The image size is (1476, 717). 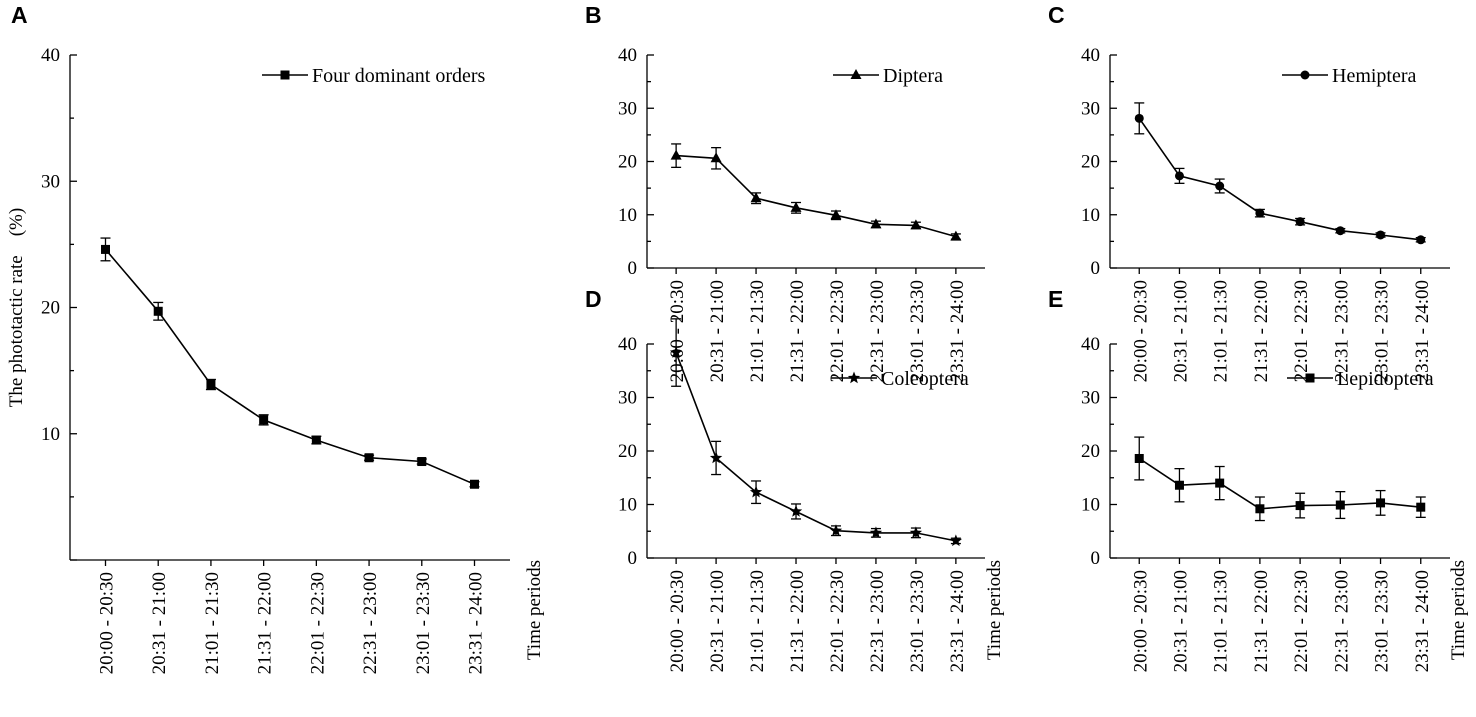 I want to click on panel-letter: B, so click(x=593, y=15).